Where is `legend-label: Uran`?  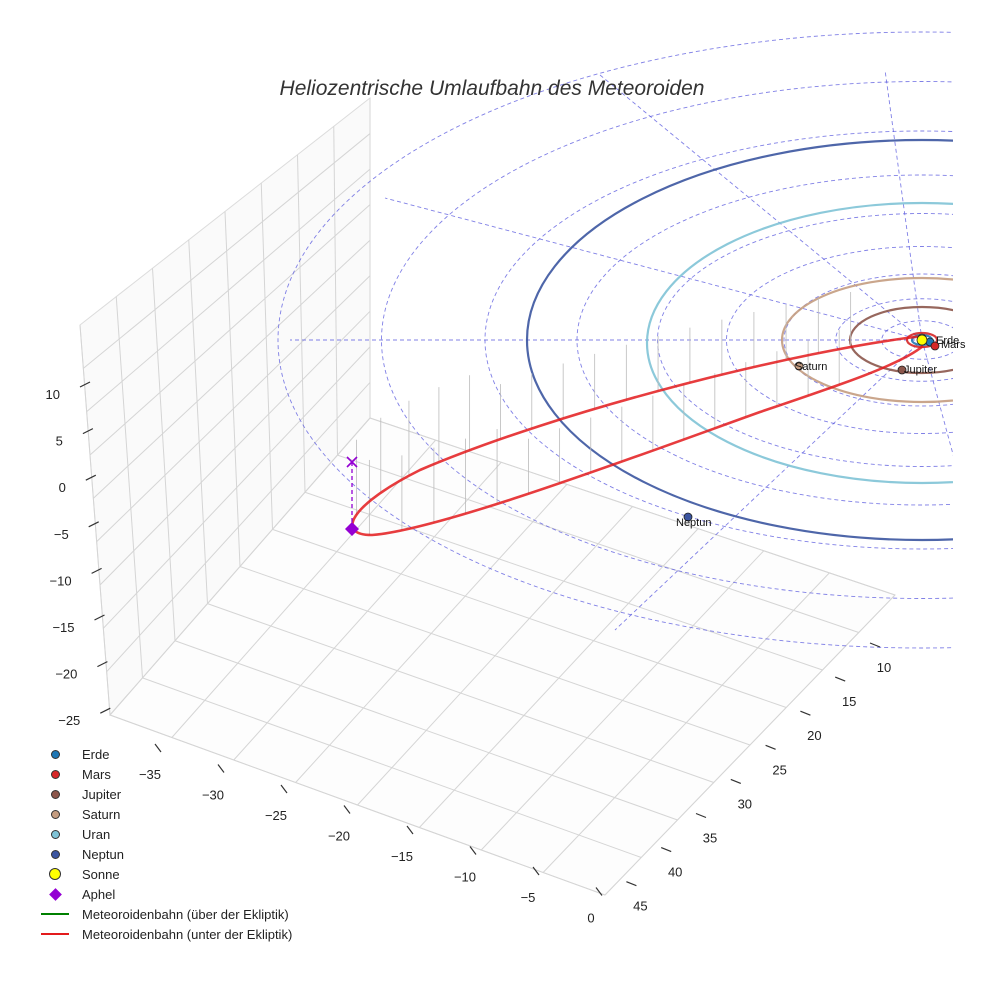
legend-label: Uran is located at coordinates (96, 834).